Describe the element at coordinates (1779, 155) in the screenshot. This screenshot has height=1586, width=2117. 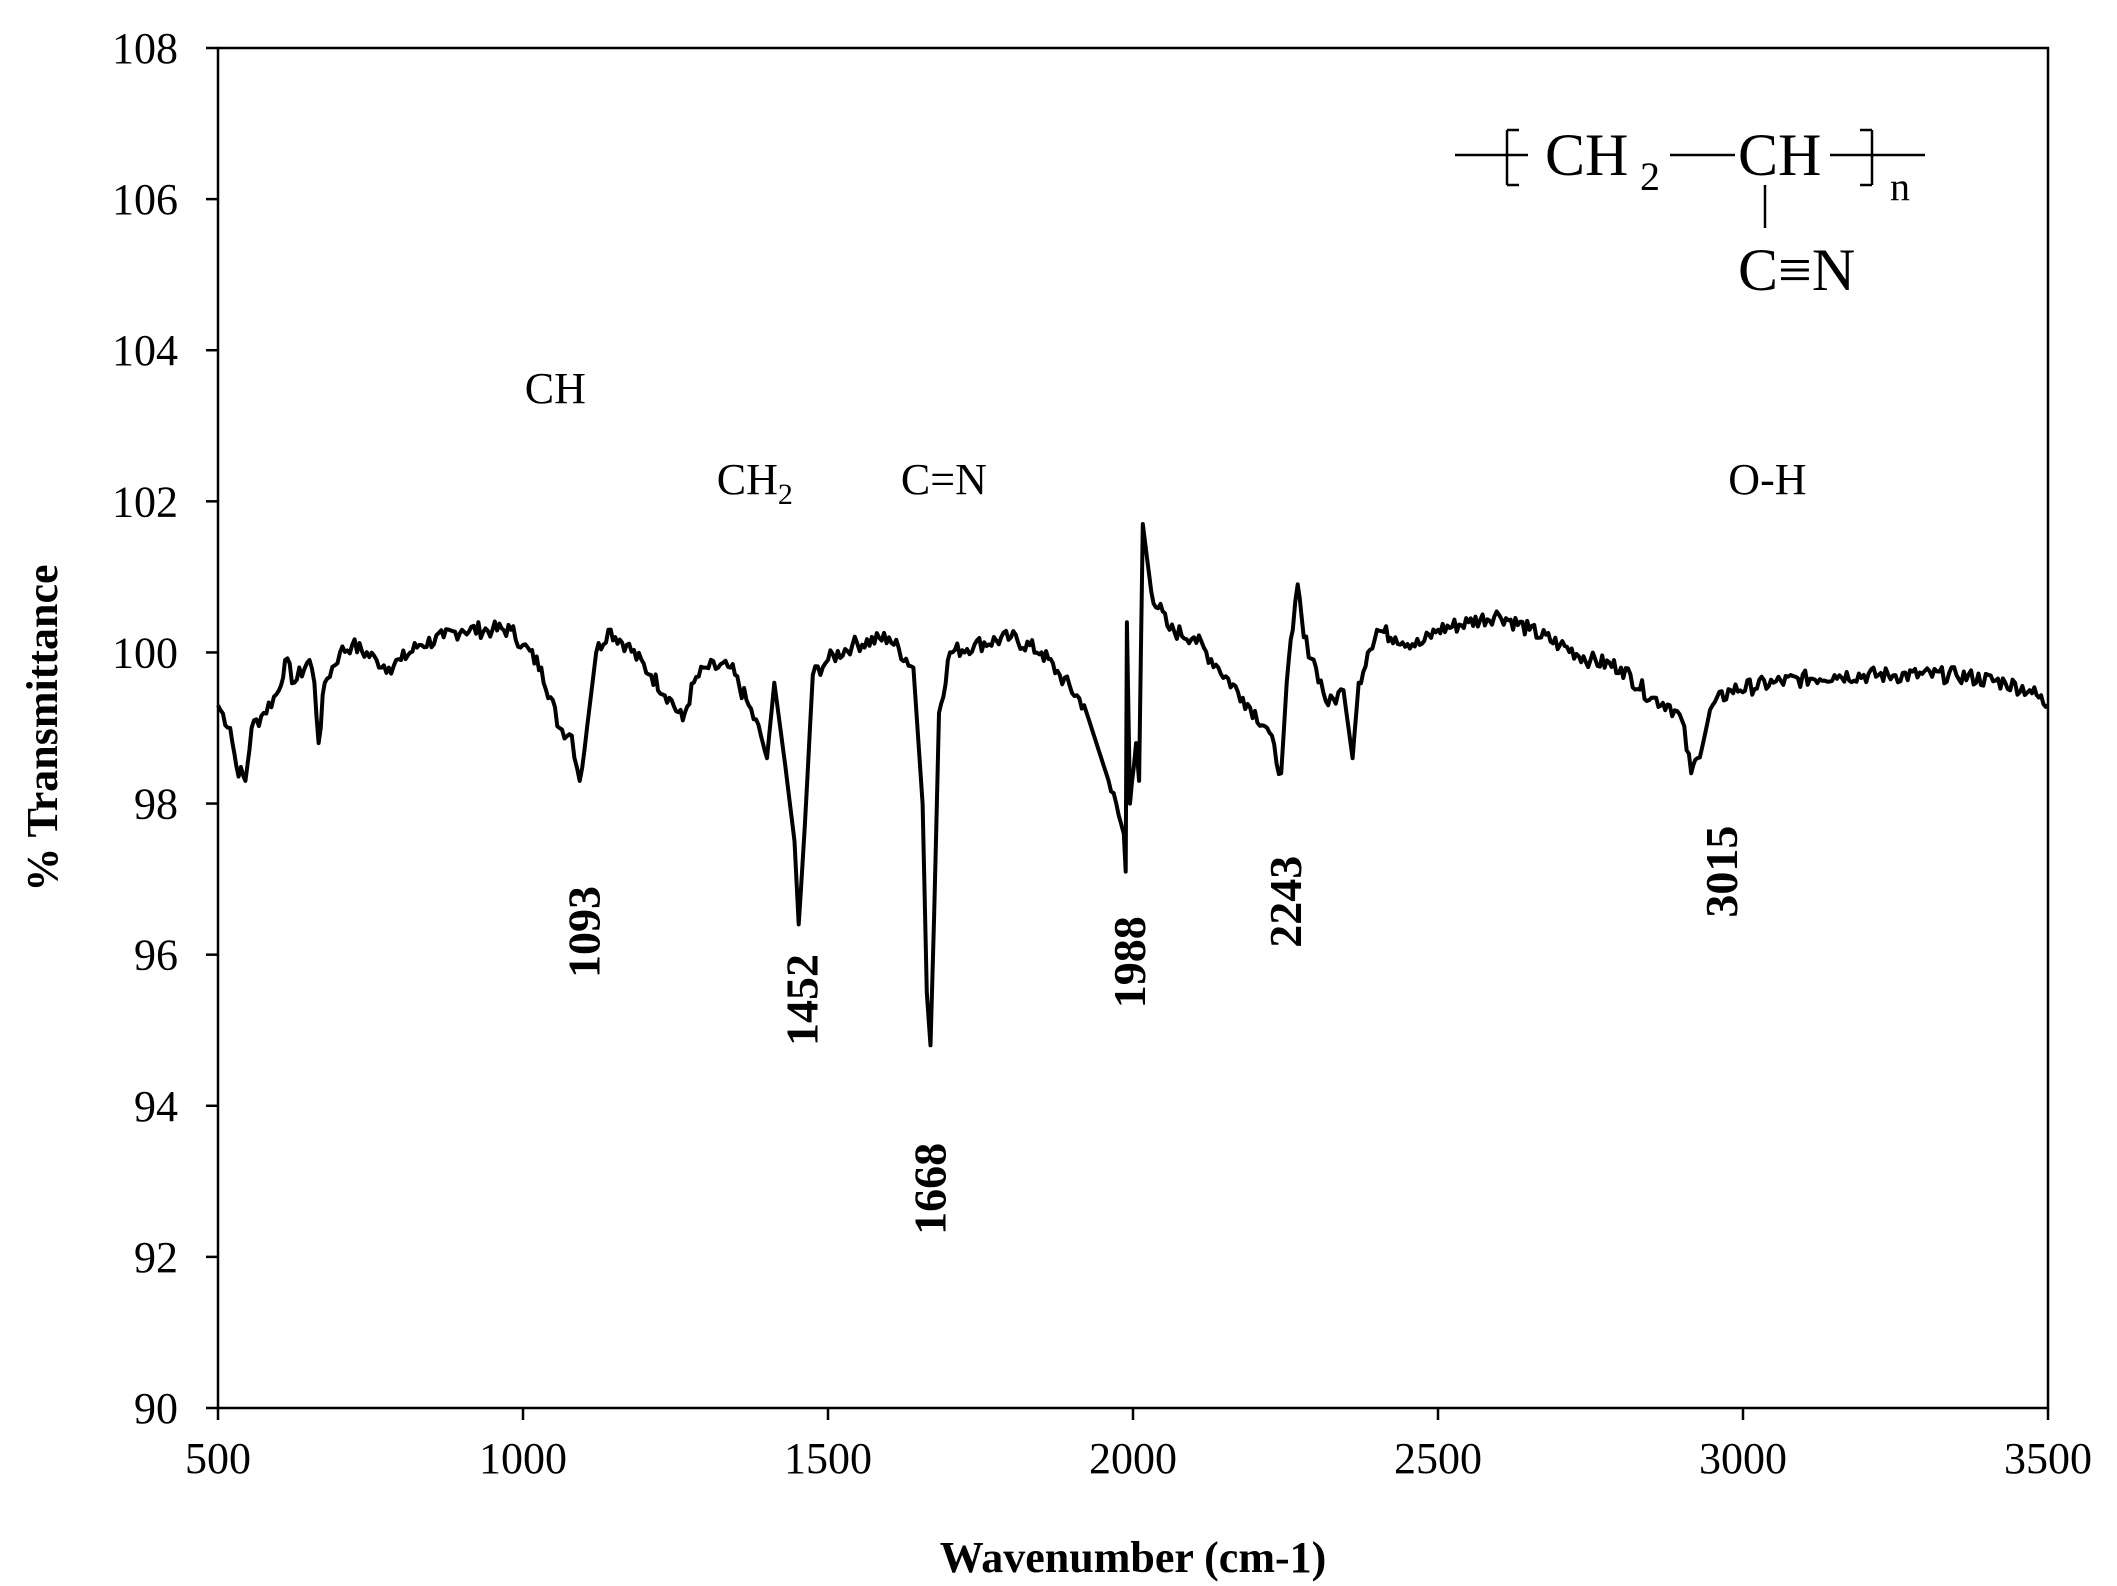
I see `formula-ch: CH` at that location.